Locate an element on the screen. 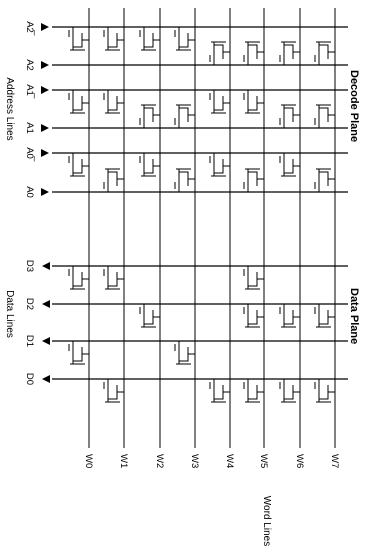 This screenshot has width=373, height=556. word-line-label: W7 is located at coordinates (334, 461).